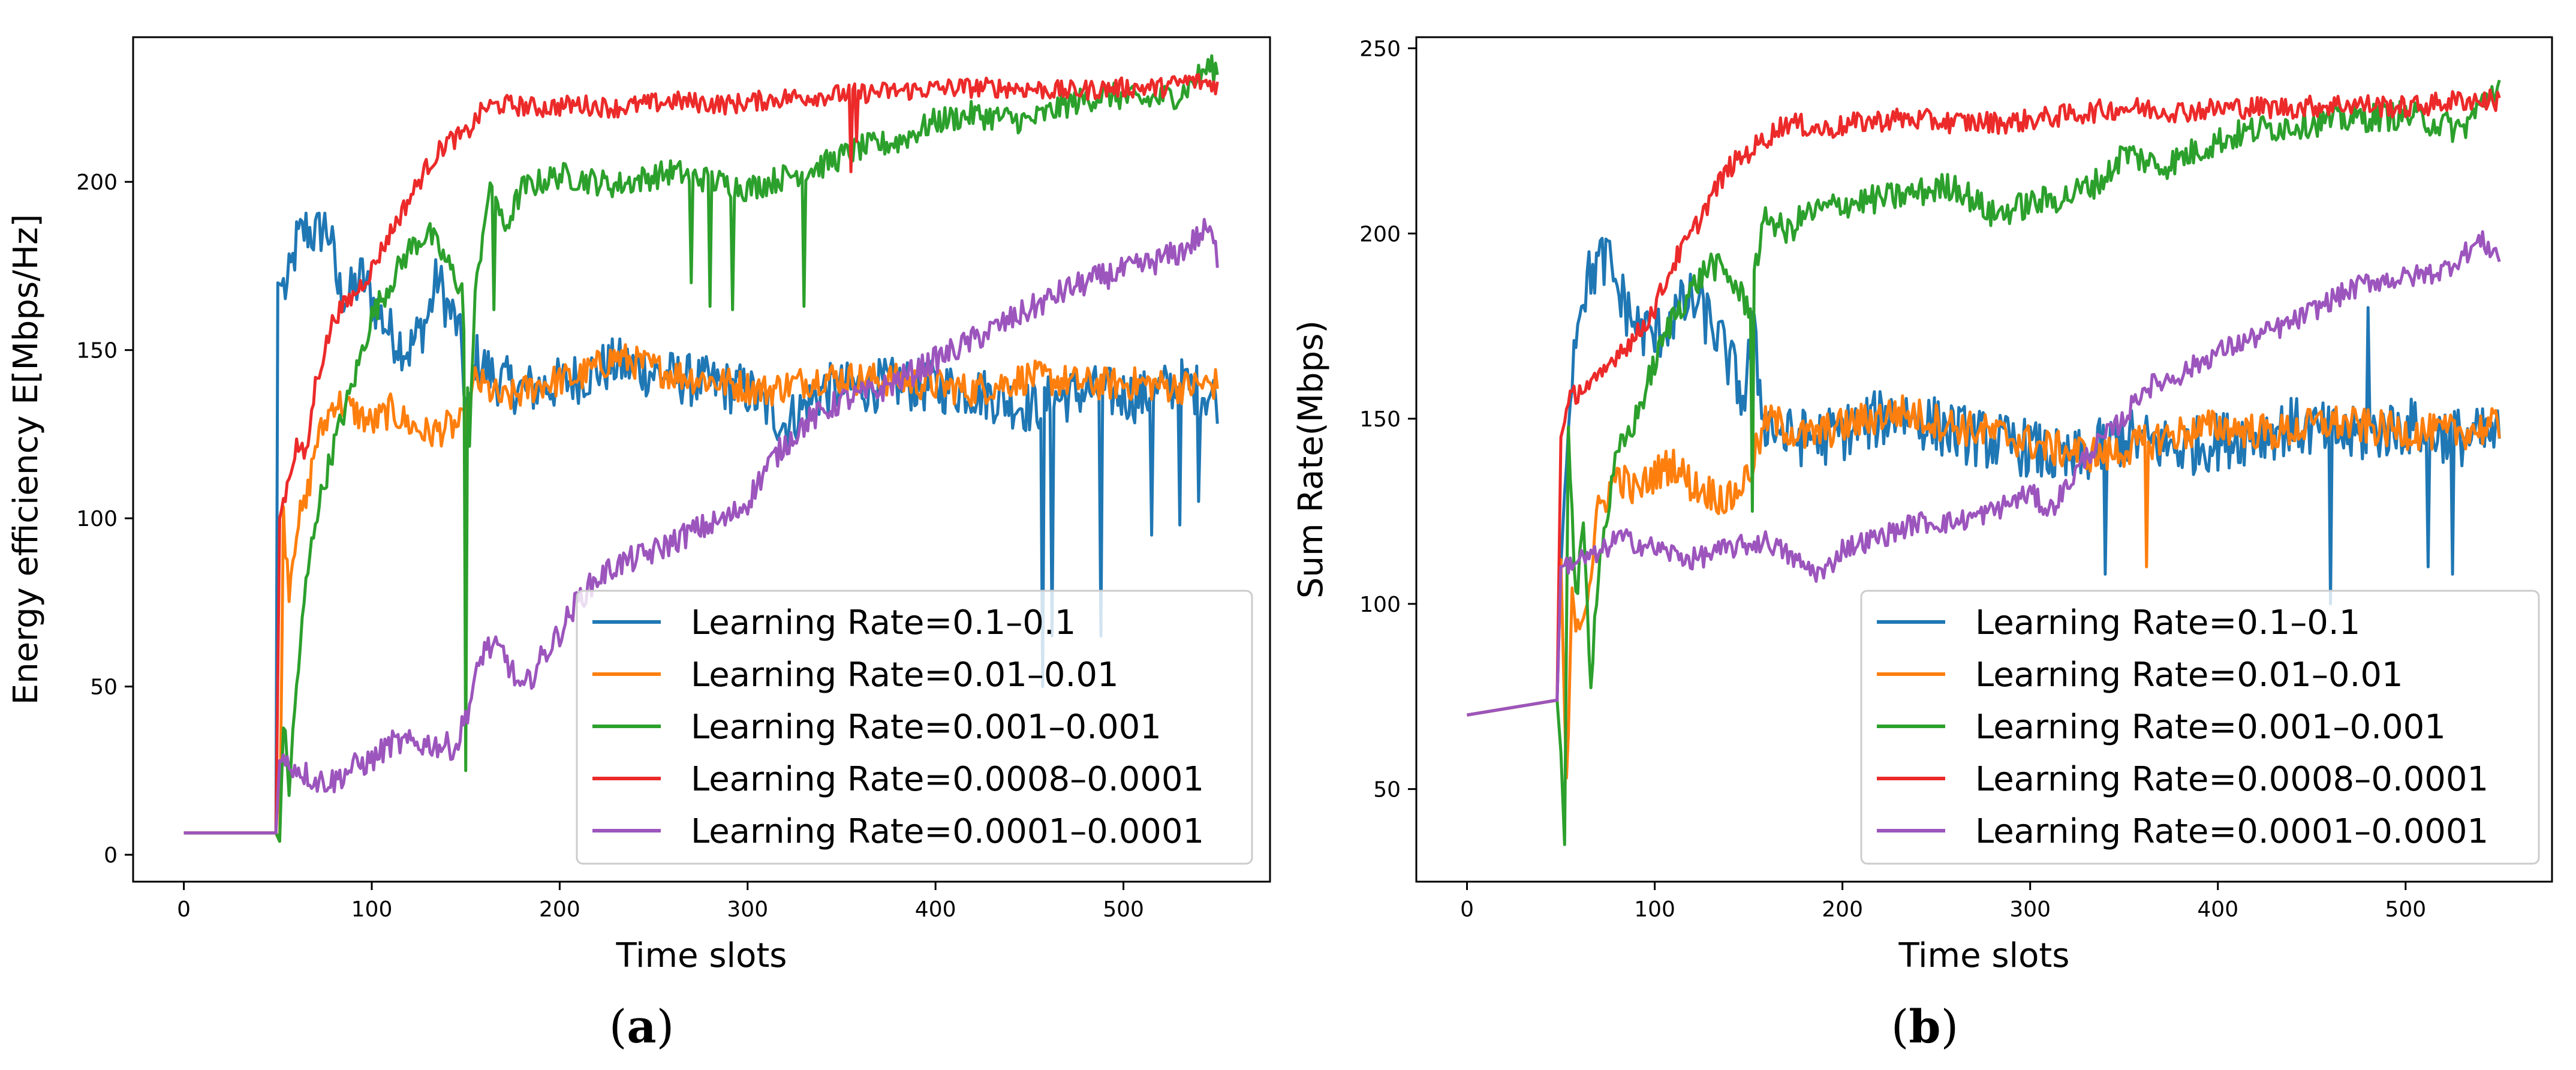 Image resolution: width=2576 pixels, height=1070 pixels. Describe the element at coordinates (26, 459) in the screenshot. I see `y-axis-label: Energy efficiency E[Mbps/Hz]` at that location.